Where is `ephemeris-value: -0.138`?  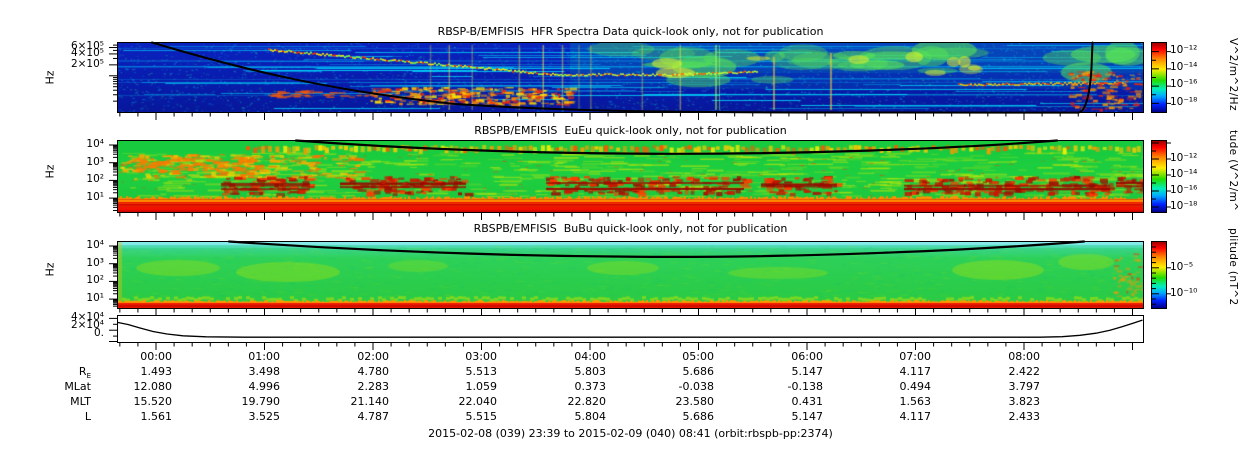
ephemeris-value: -0.138 is located at coordinates (805, 386).